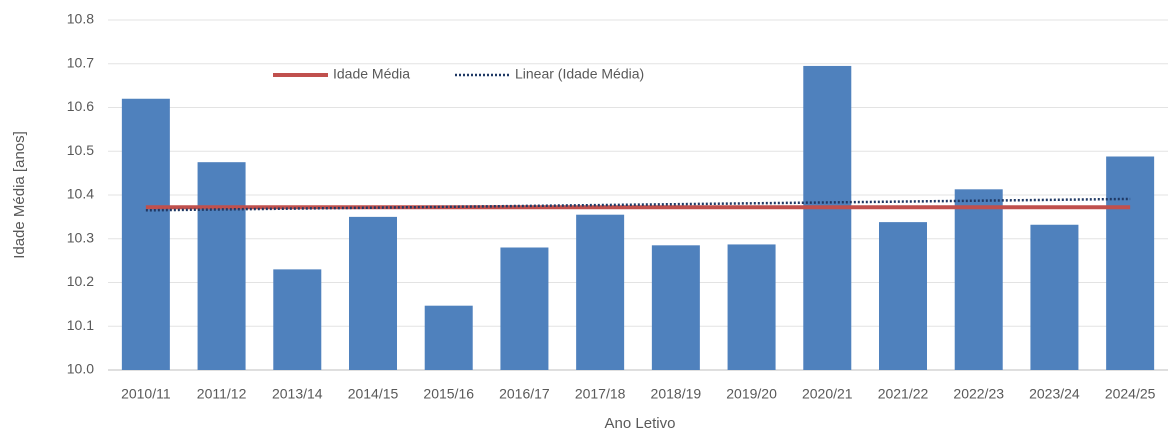 The image size is (1172, 435). I want to click on x-tick-label: 2018/19, so click(676, 394).